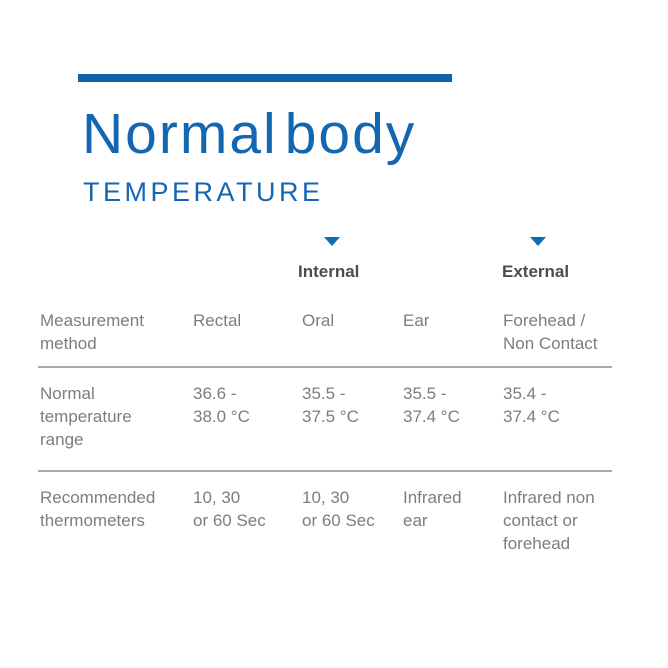  Describe the element at coordinates (549, 520) in the screenshot. I see `cell-thermometer-forehead: Infrared non contact or forehead` at that location.